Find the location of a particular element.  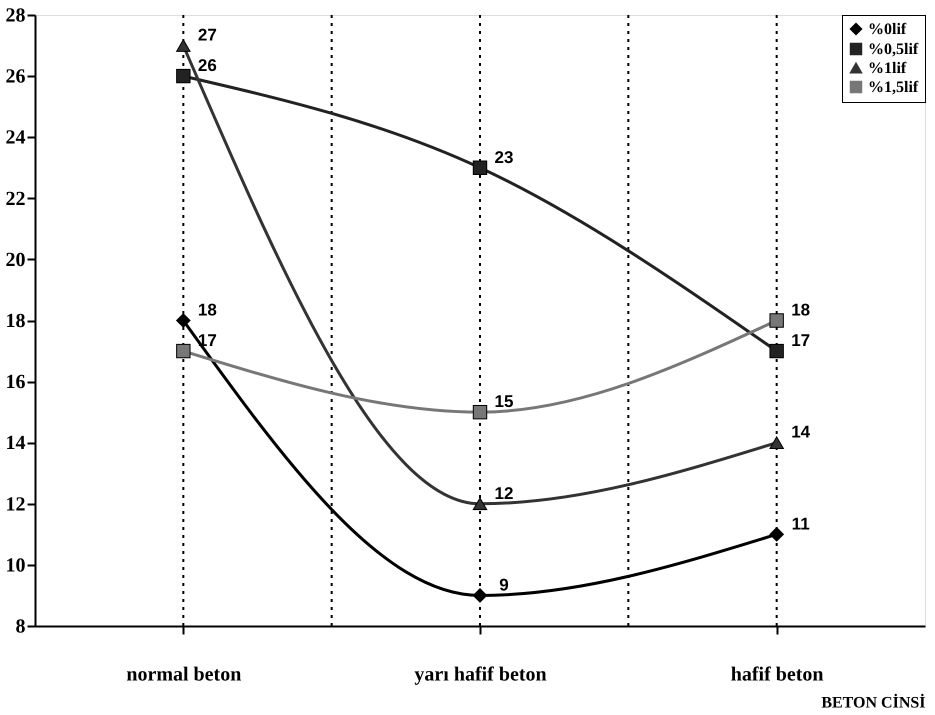

data-label: 14 is located at coordinates (801, 432).